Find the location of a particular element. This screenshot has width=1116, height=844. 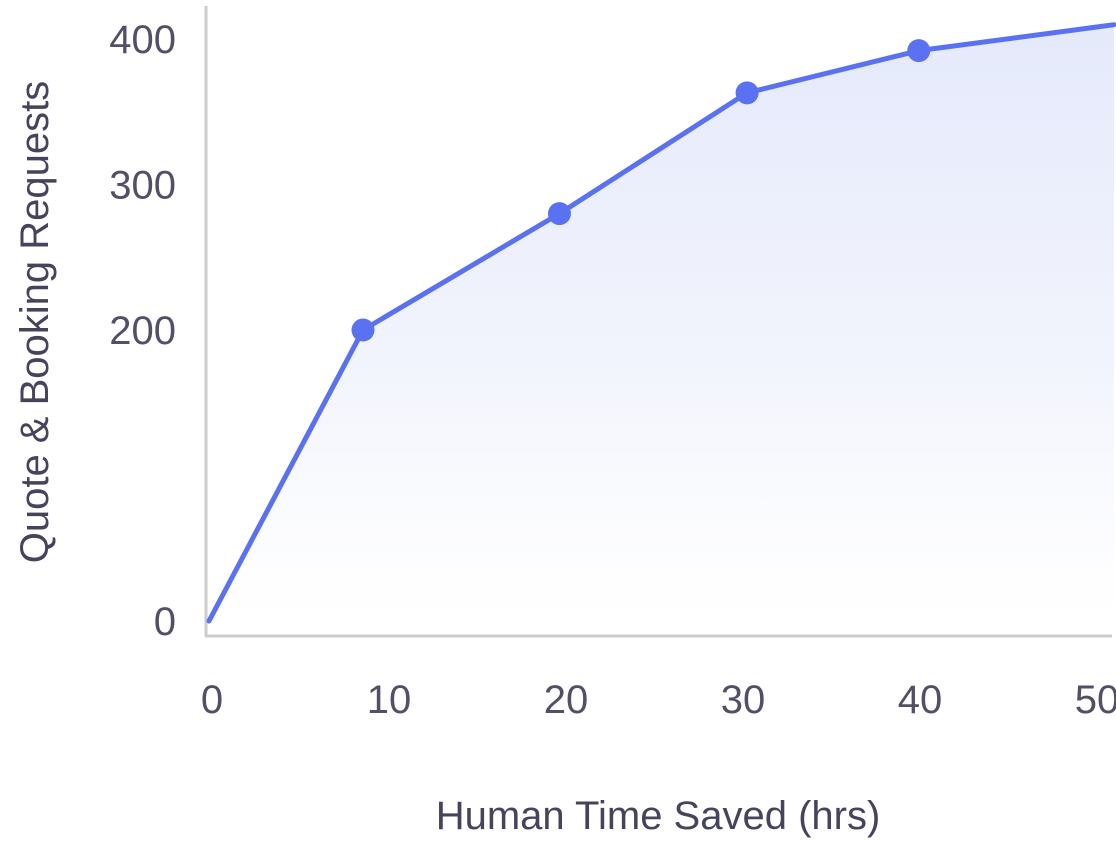

y-tick-label: 400 is located at coordinates (142, 40).